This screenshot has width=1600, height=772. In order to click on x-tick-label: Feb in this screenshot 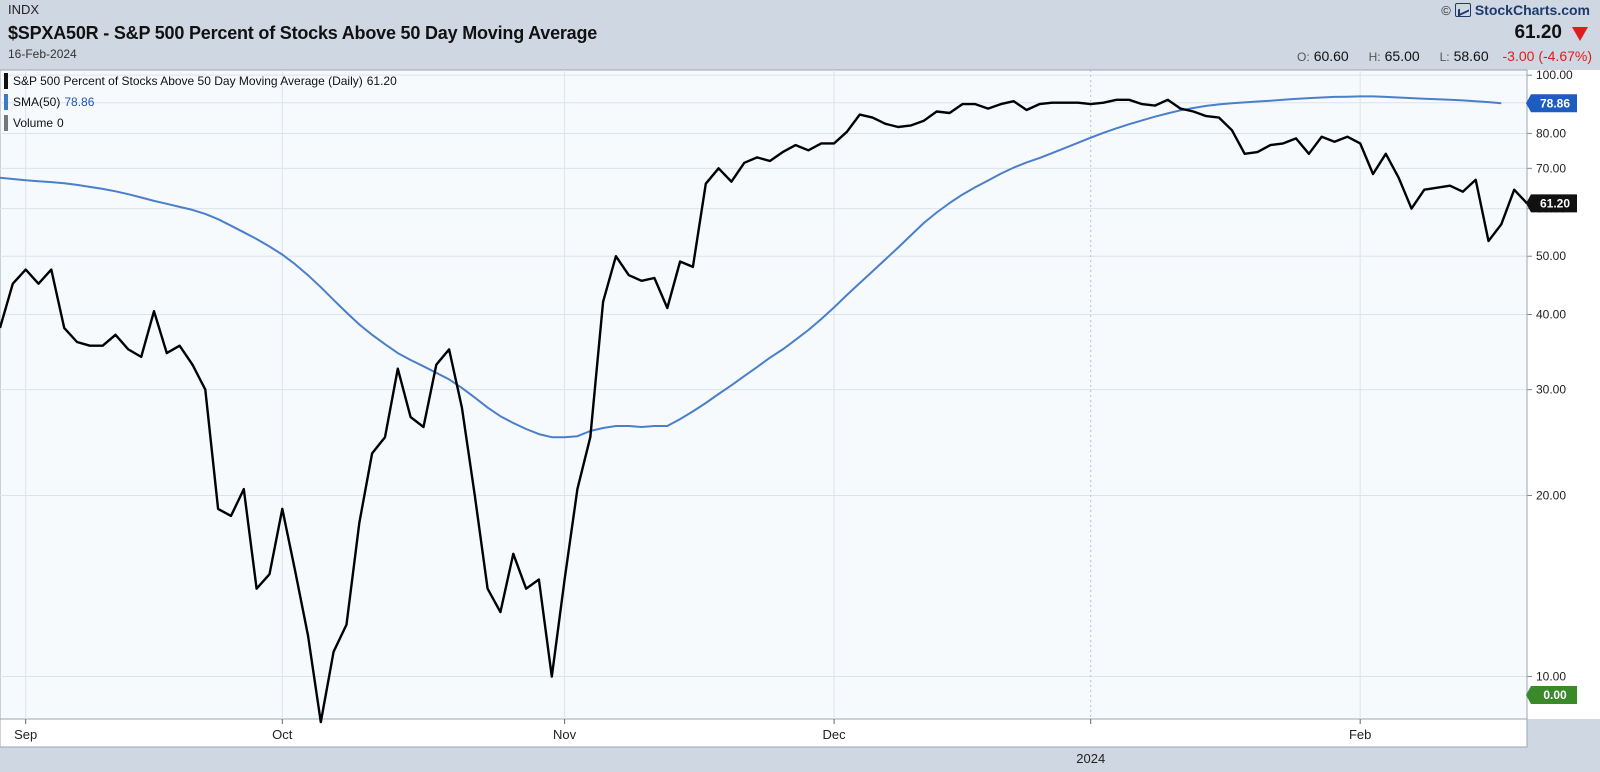, I will do `click(1360, 734)`.